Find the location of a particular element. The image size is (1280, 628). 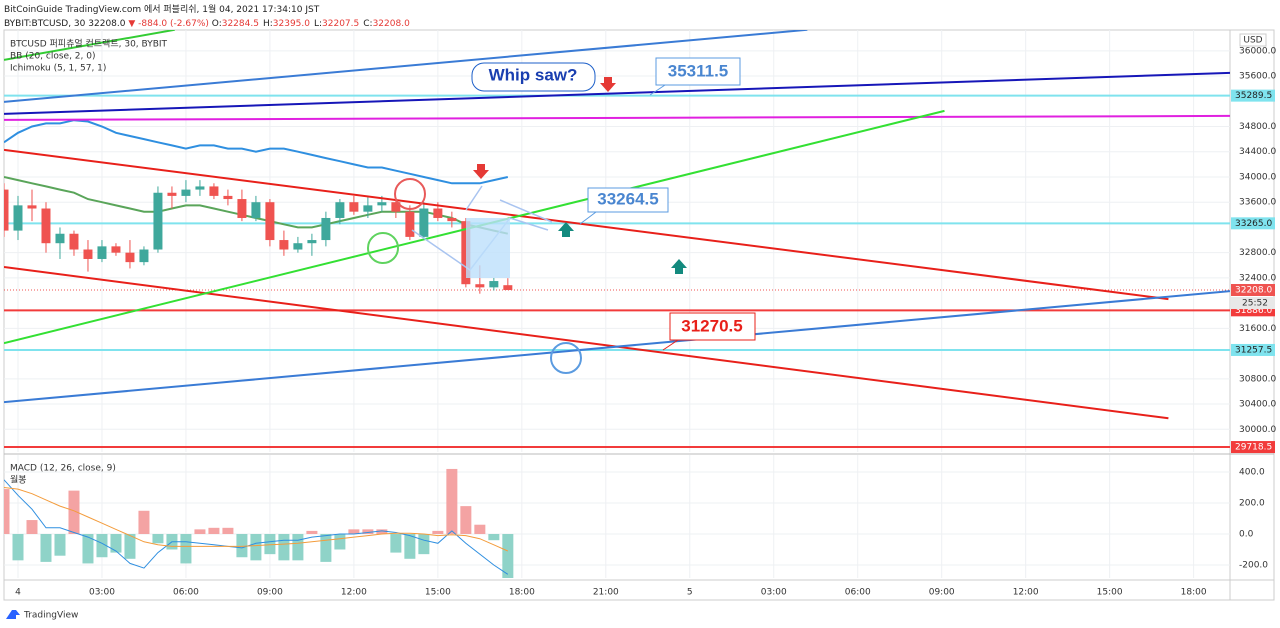

y-tick-label: 0.0 is located at coordinates (1246, 535).